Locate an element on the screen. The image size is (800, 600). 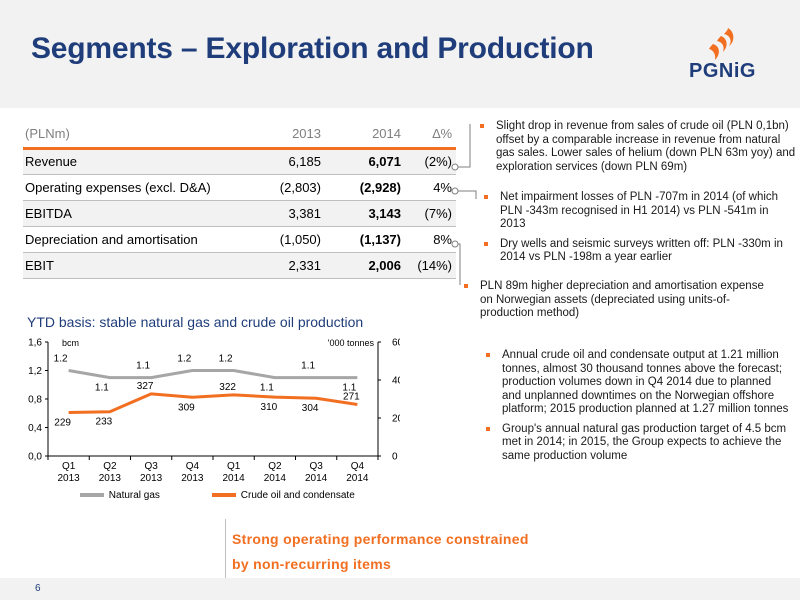
right-tick-label: 200 is located at coordinates (396, 419).